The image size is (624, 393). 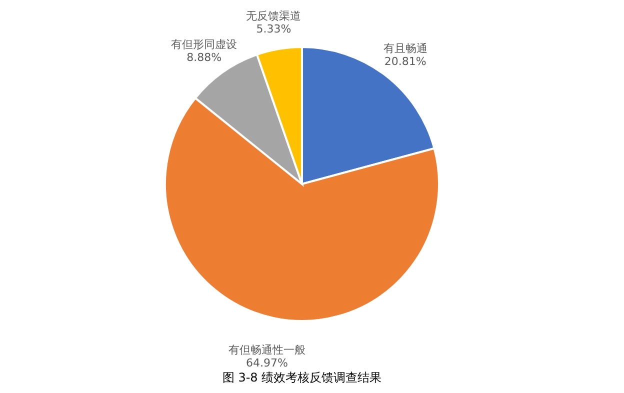 What do you see at coordinates (267, 349) in the screenshot?
I see `slice-label: 有但畅通性一般` at bounding box center [267, 349].